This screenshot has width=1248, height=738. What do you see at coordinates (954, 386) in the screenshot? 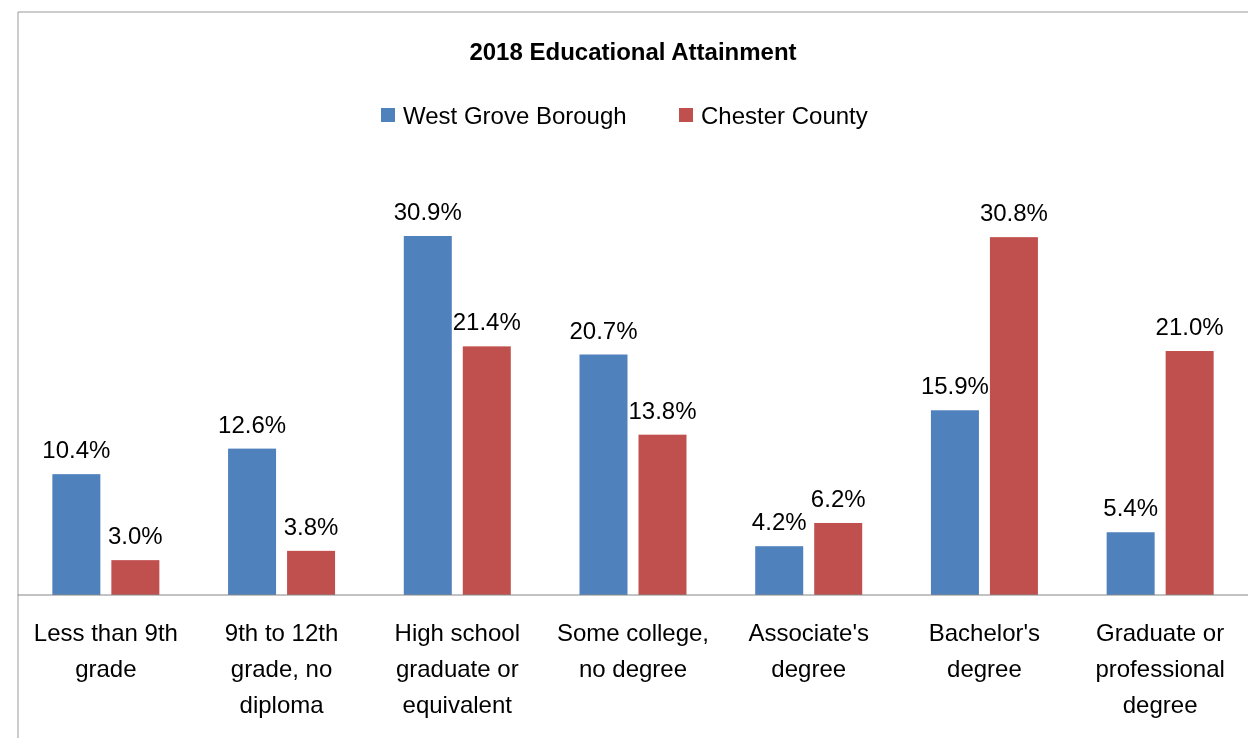
I see `data-label: 15.9%` at bounding box center [954, 386].